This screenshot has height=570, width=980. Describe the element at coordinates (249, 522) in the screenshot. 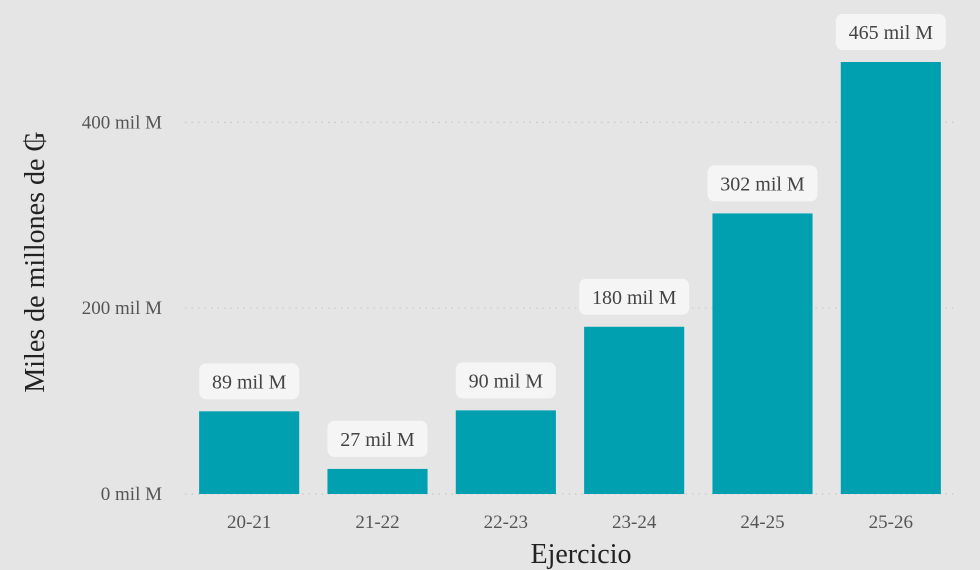

I see `x-tick-label: 20-21` at that location.